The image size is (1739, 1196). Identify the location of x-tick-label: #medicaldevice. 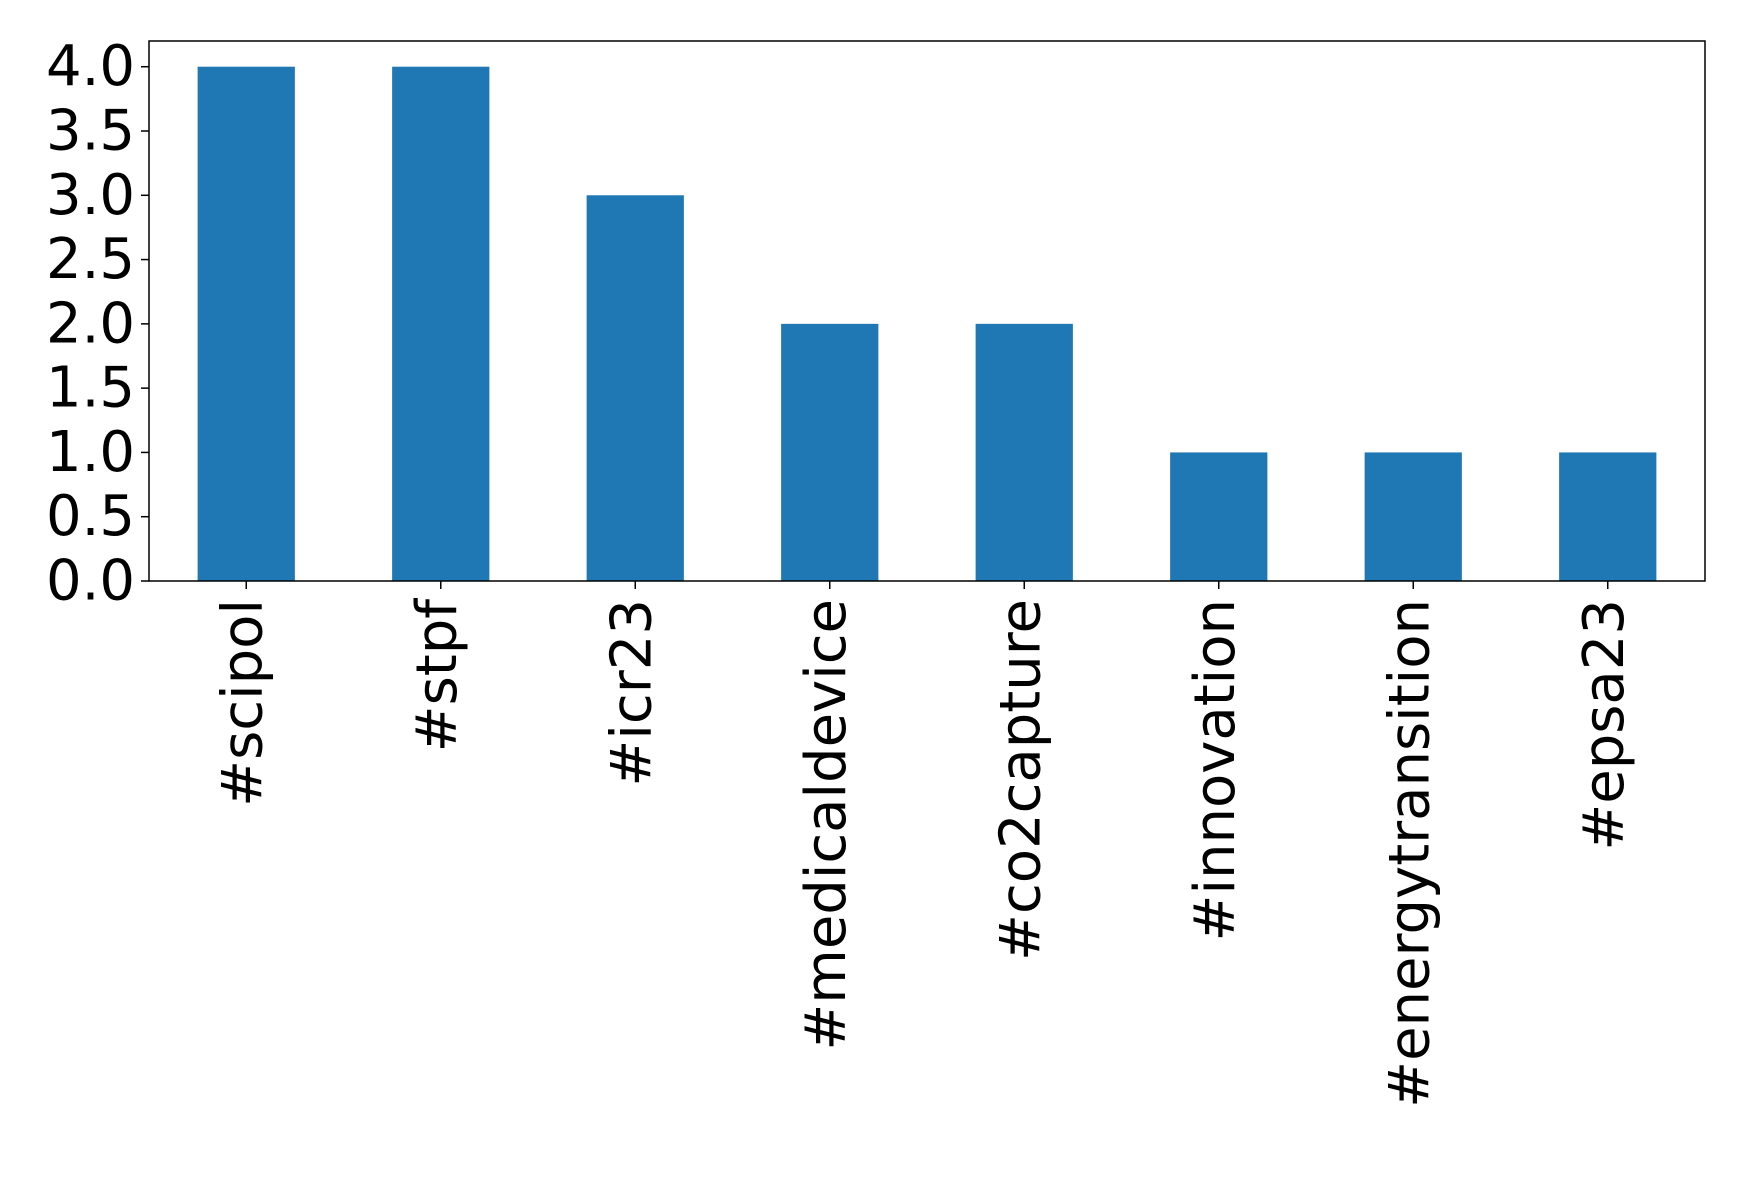
(826, 825).